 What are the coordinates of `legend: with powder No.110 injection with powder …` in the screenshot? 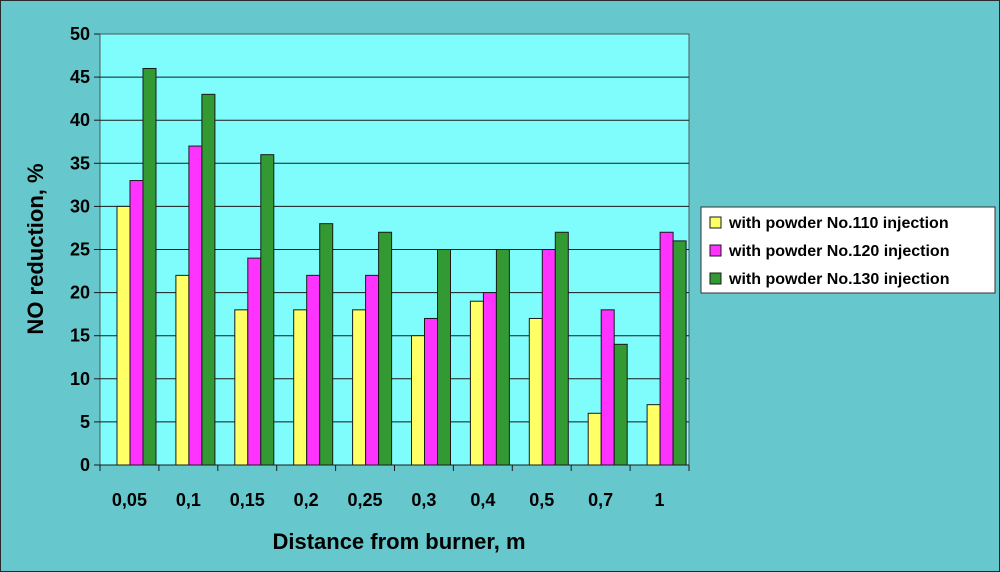 It's located at (848, 250).